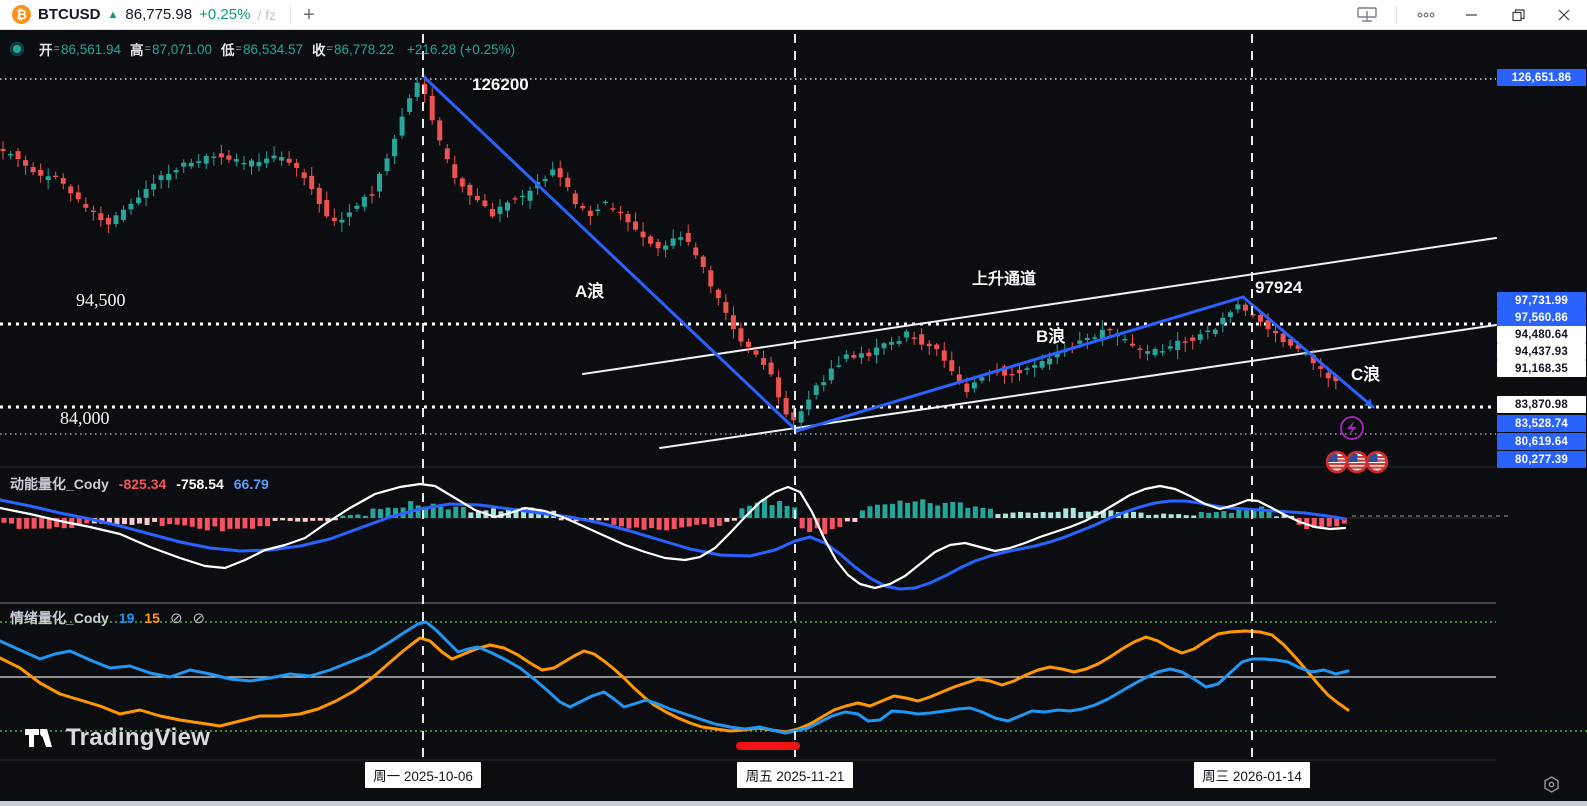 The width and height of the screenshot is (1587, 806). I want to click on layout-icon, so click(1367, 15).